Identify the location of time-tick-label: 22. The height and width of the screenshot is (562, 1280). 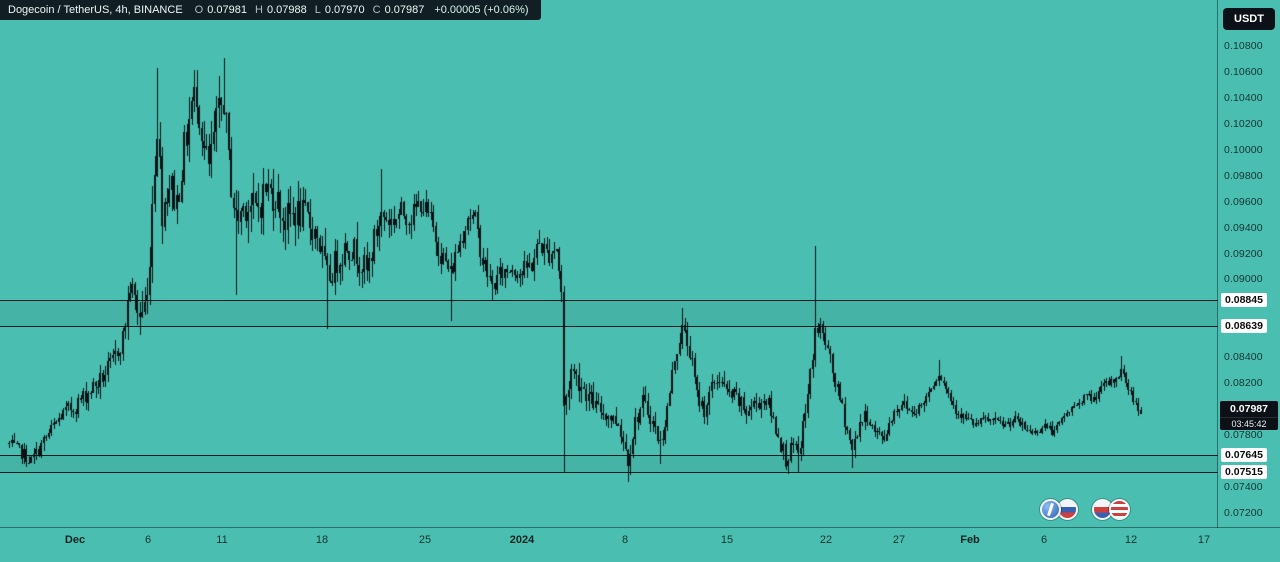
(826, 540).